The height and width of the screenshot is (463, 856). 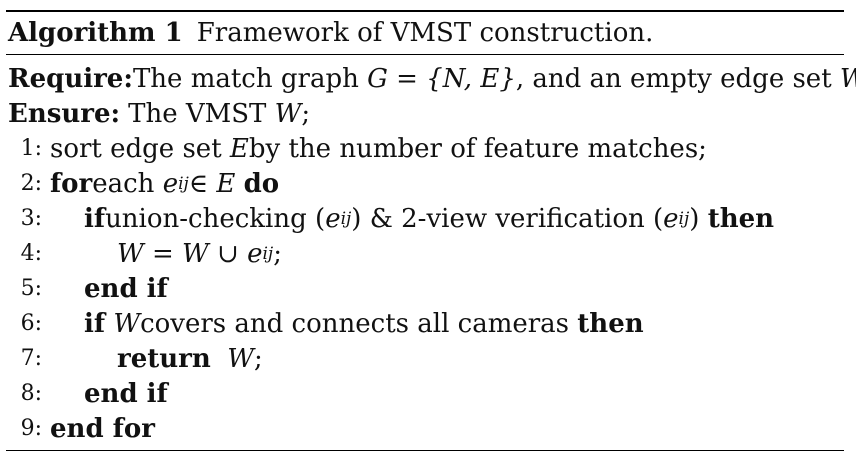 I want to click on line-math: ∈ E, so click(x=212, y=183).